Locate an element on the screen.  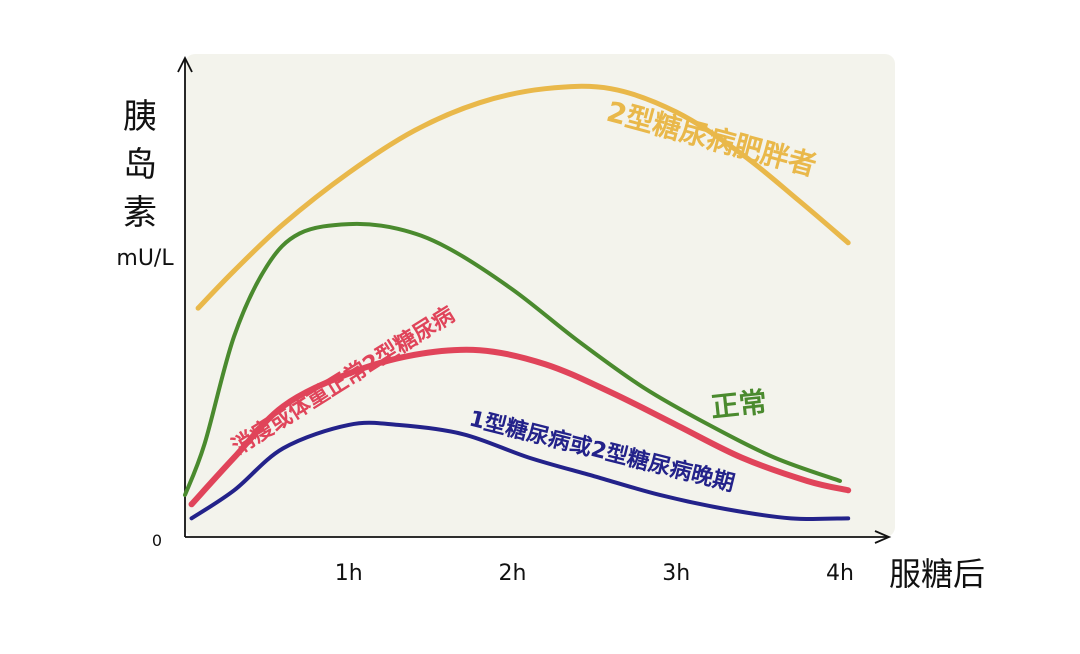
y-axis-label-char-3: 素 is located at coordinates (140, 213).